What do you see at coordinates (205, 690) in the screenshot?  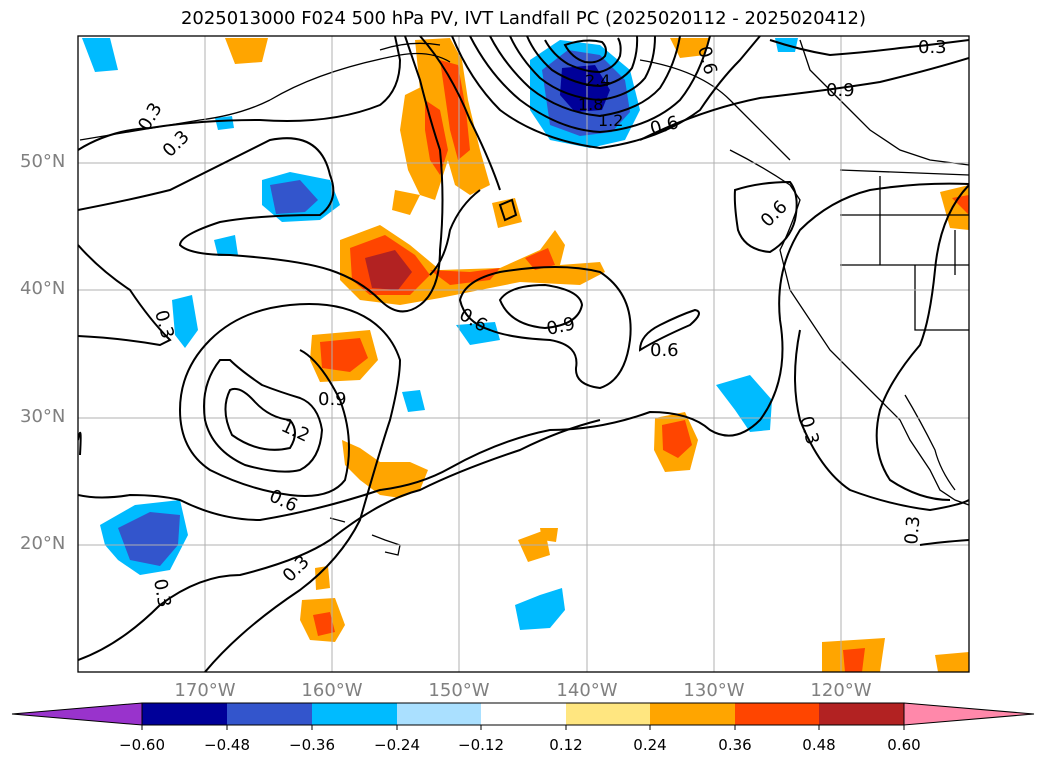 I see `lon-label-170w: 170°W` at bounding box center [205, 690].